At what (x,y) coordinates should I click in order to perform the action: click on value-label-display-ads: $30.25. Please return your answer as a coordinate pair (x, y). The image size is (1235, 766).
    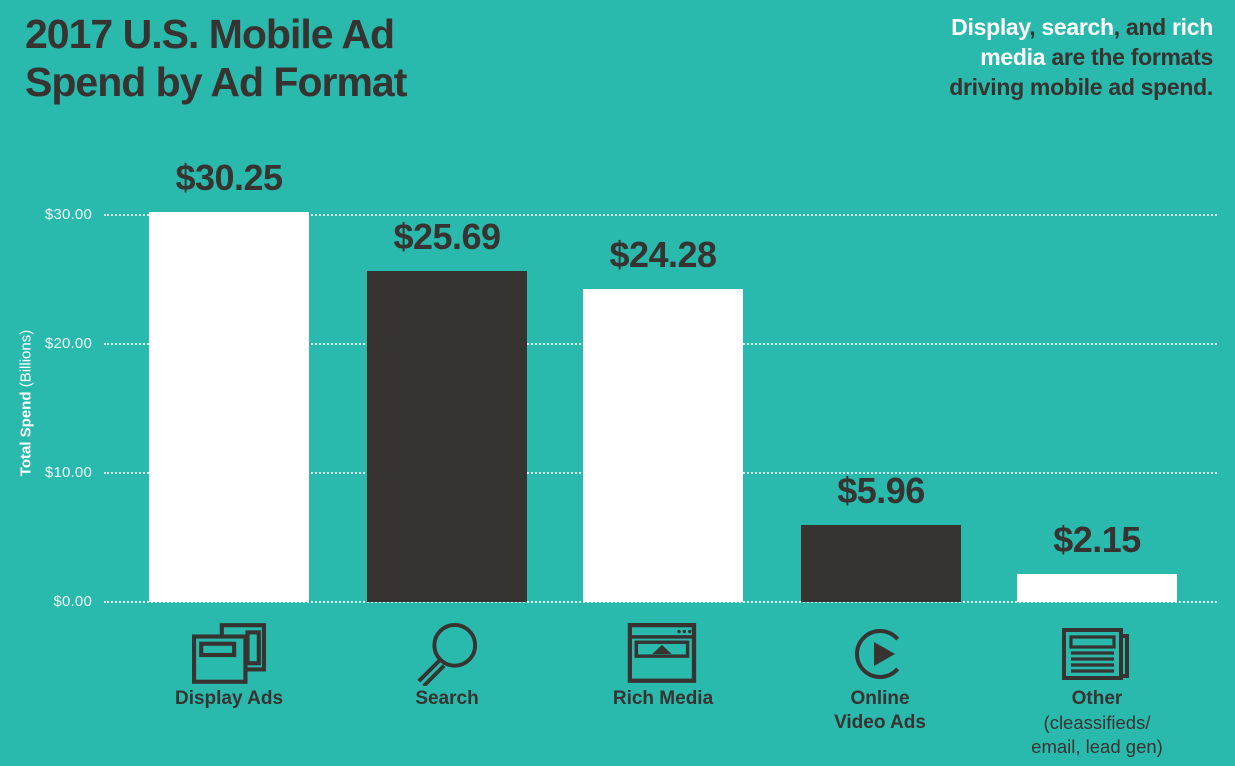
    Looking at the image, I should click on (229, 177).